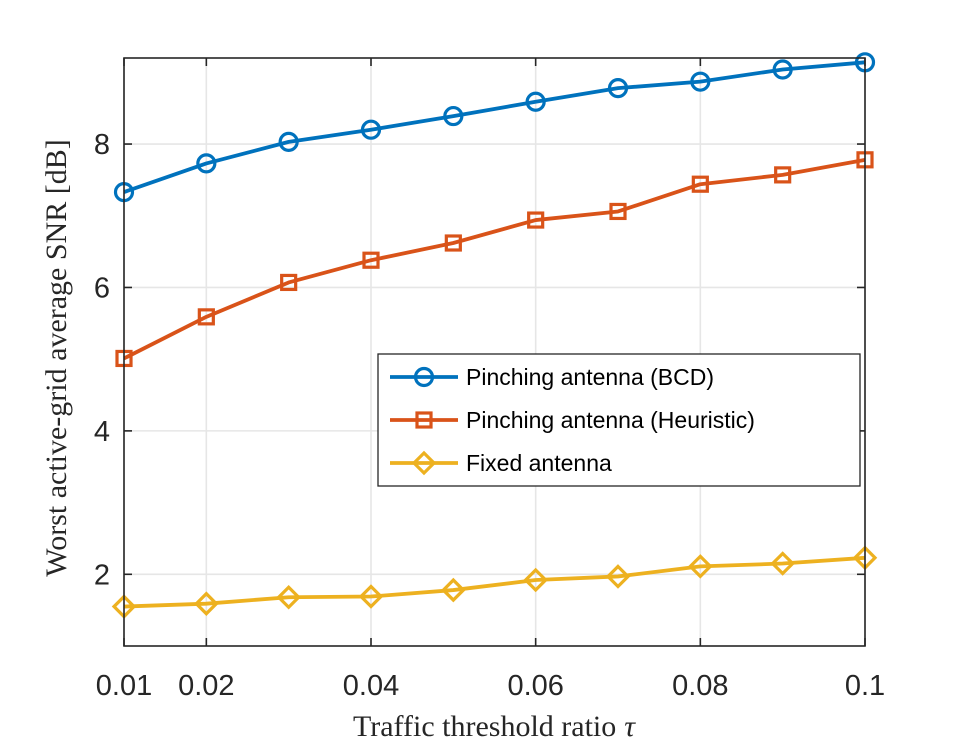 The width and height of the screenshot is (957, 752). I want to click on y-tick-label-2: 6, so click(102, 288).